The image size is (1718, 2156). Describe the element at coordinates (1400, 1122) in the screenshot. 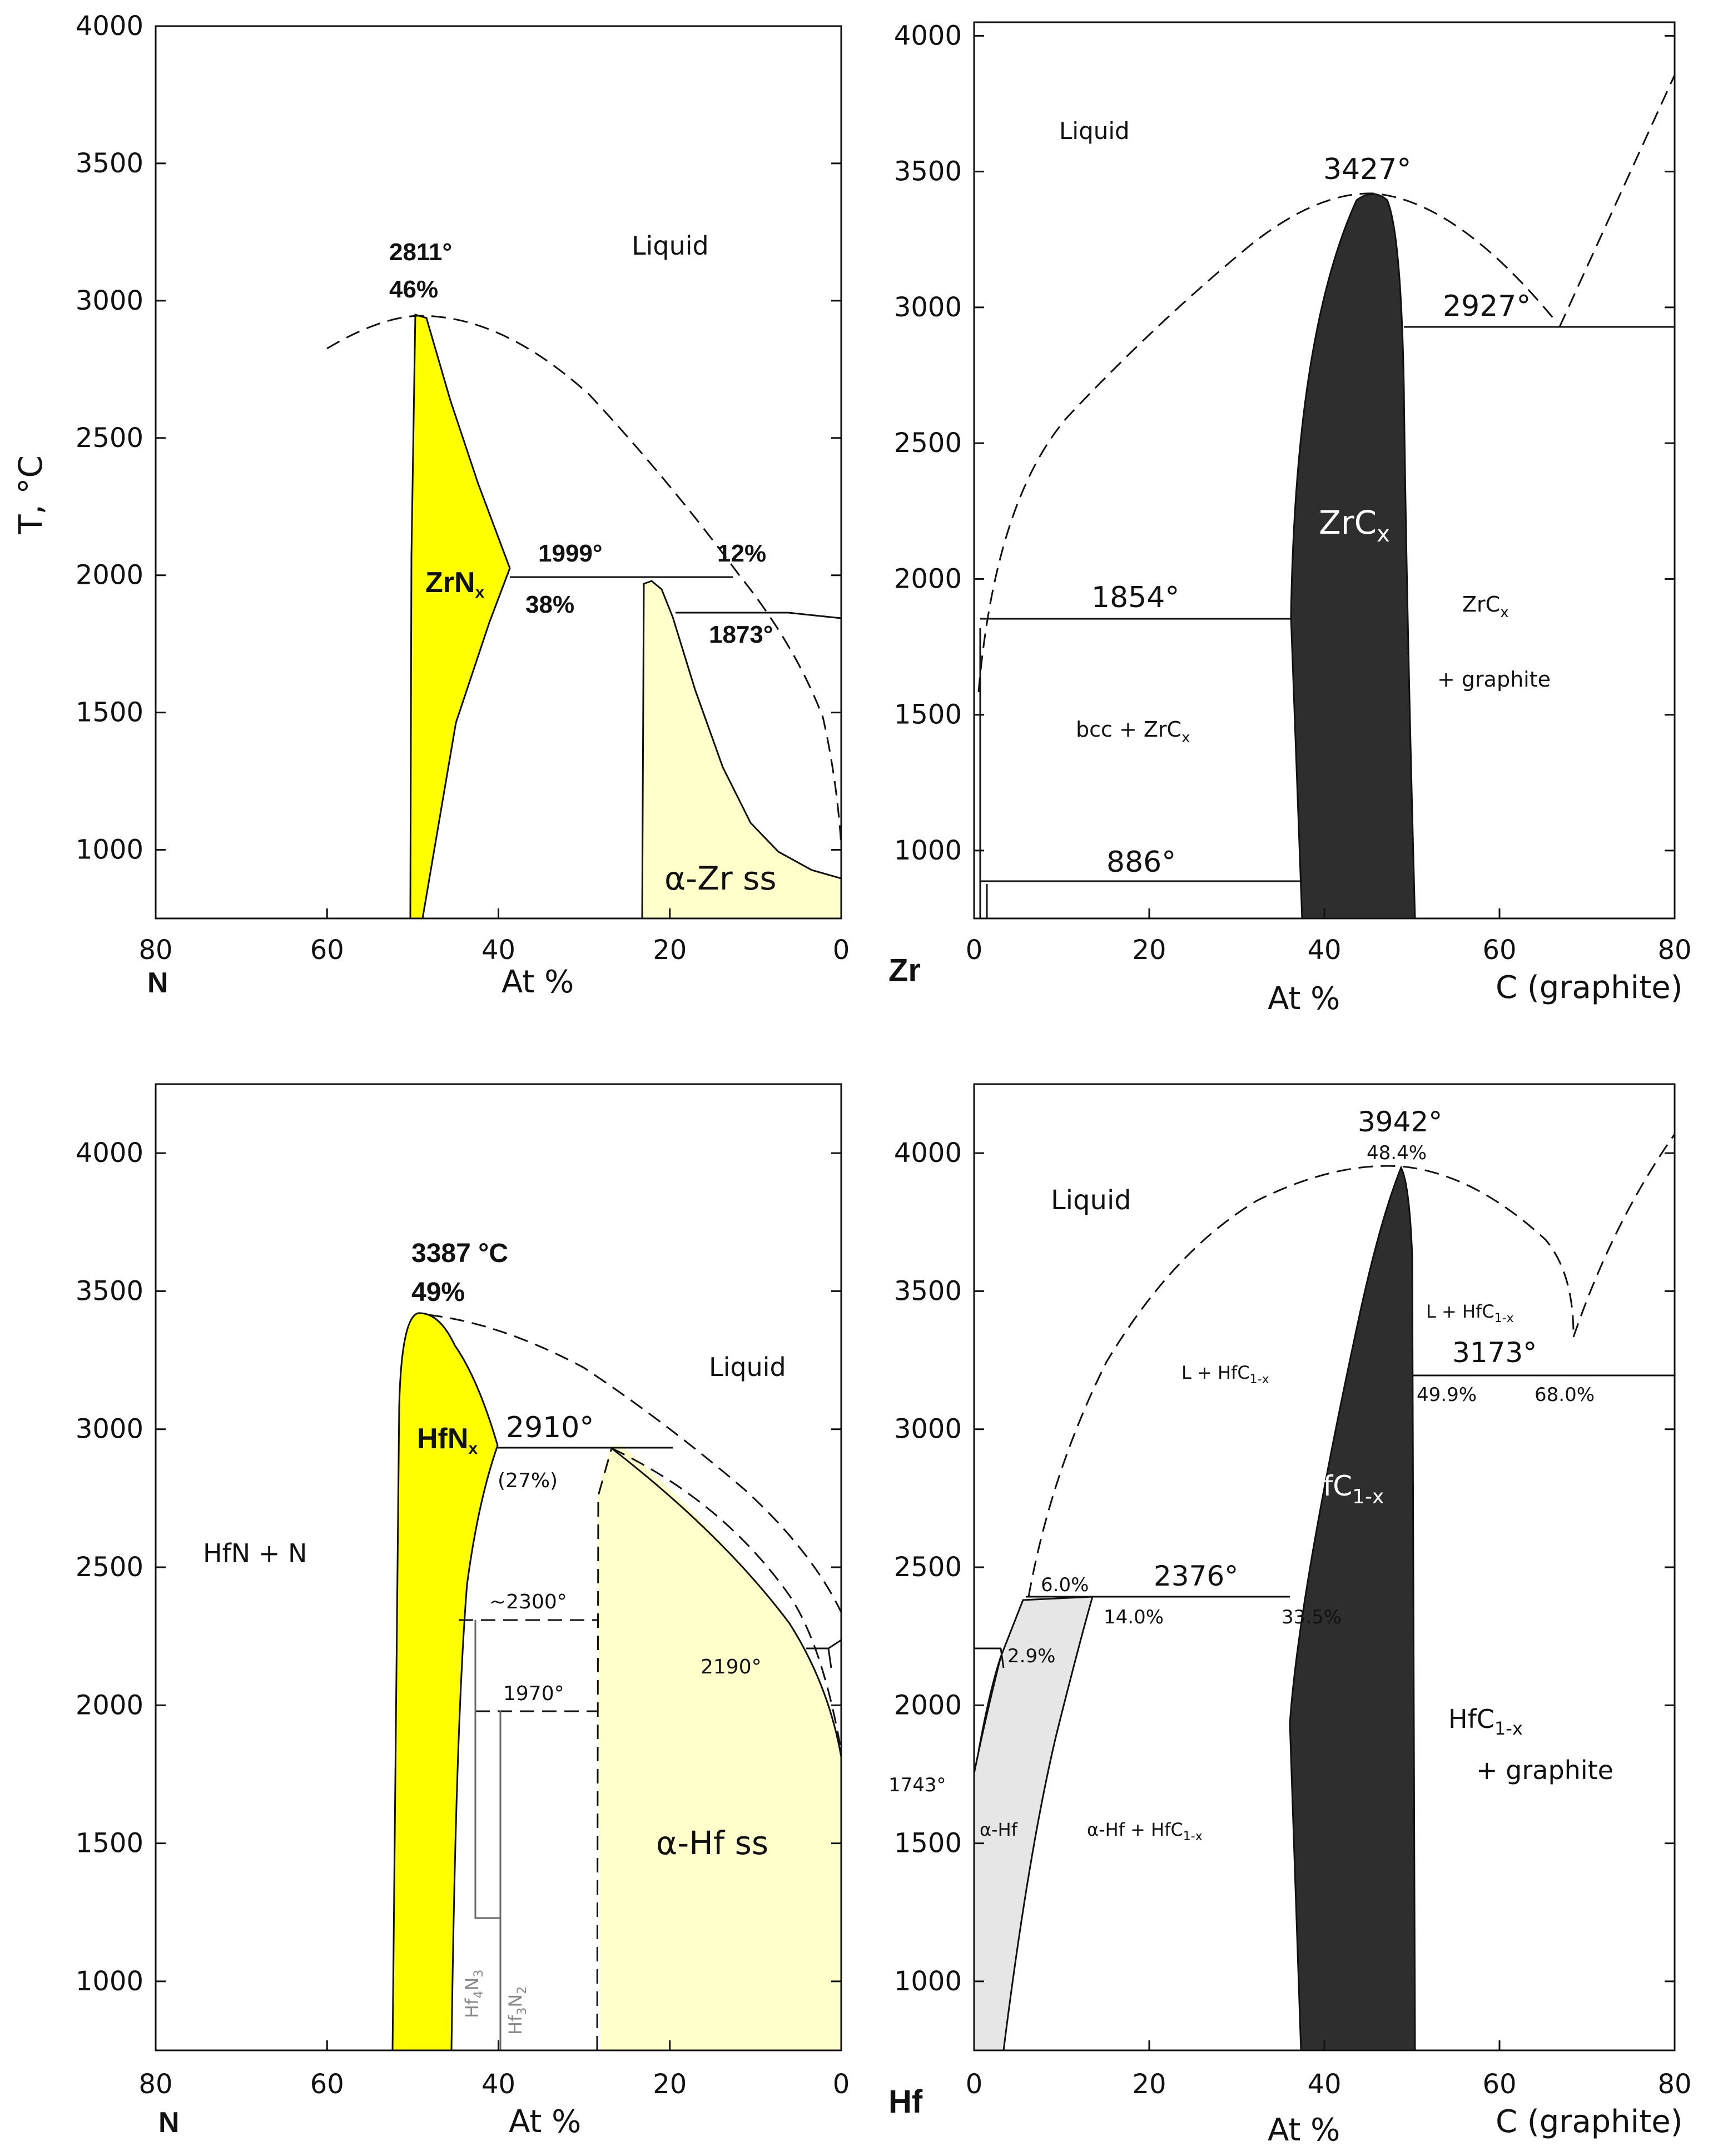

I see `hfc-max-temp: 3942°` at that location.